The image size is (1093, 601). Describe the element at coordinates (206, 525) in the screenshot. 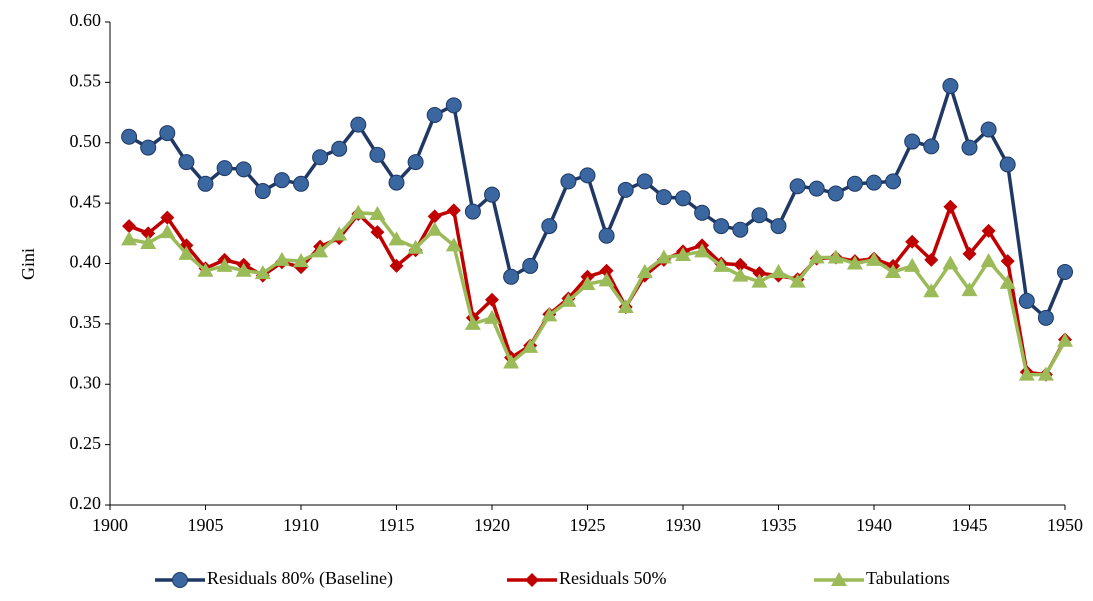

I see `x-tick-label: 1905` at that location.